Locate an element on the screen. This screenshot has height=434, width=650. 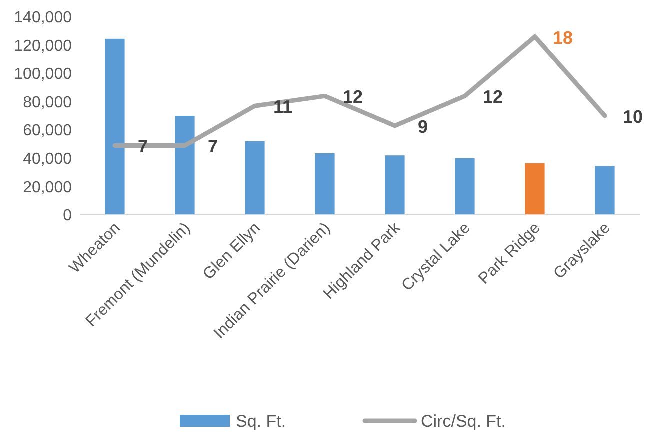
y-tick-label: 20,000 is located at coordinates (47, 187).